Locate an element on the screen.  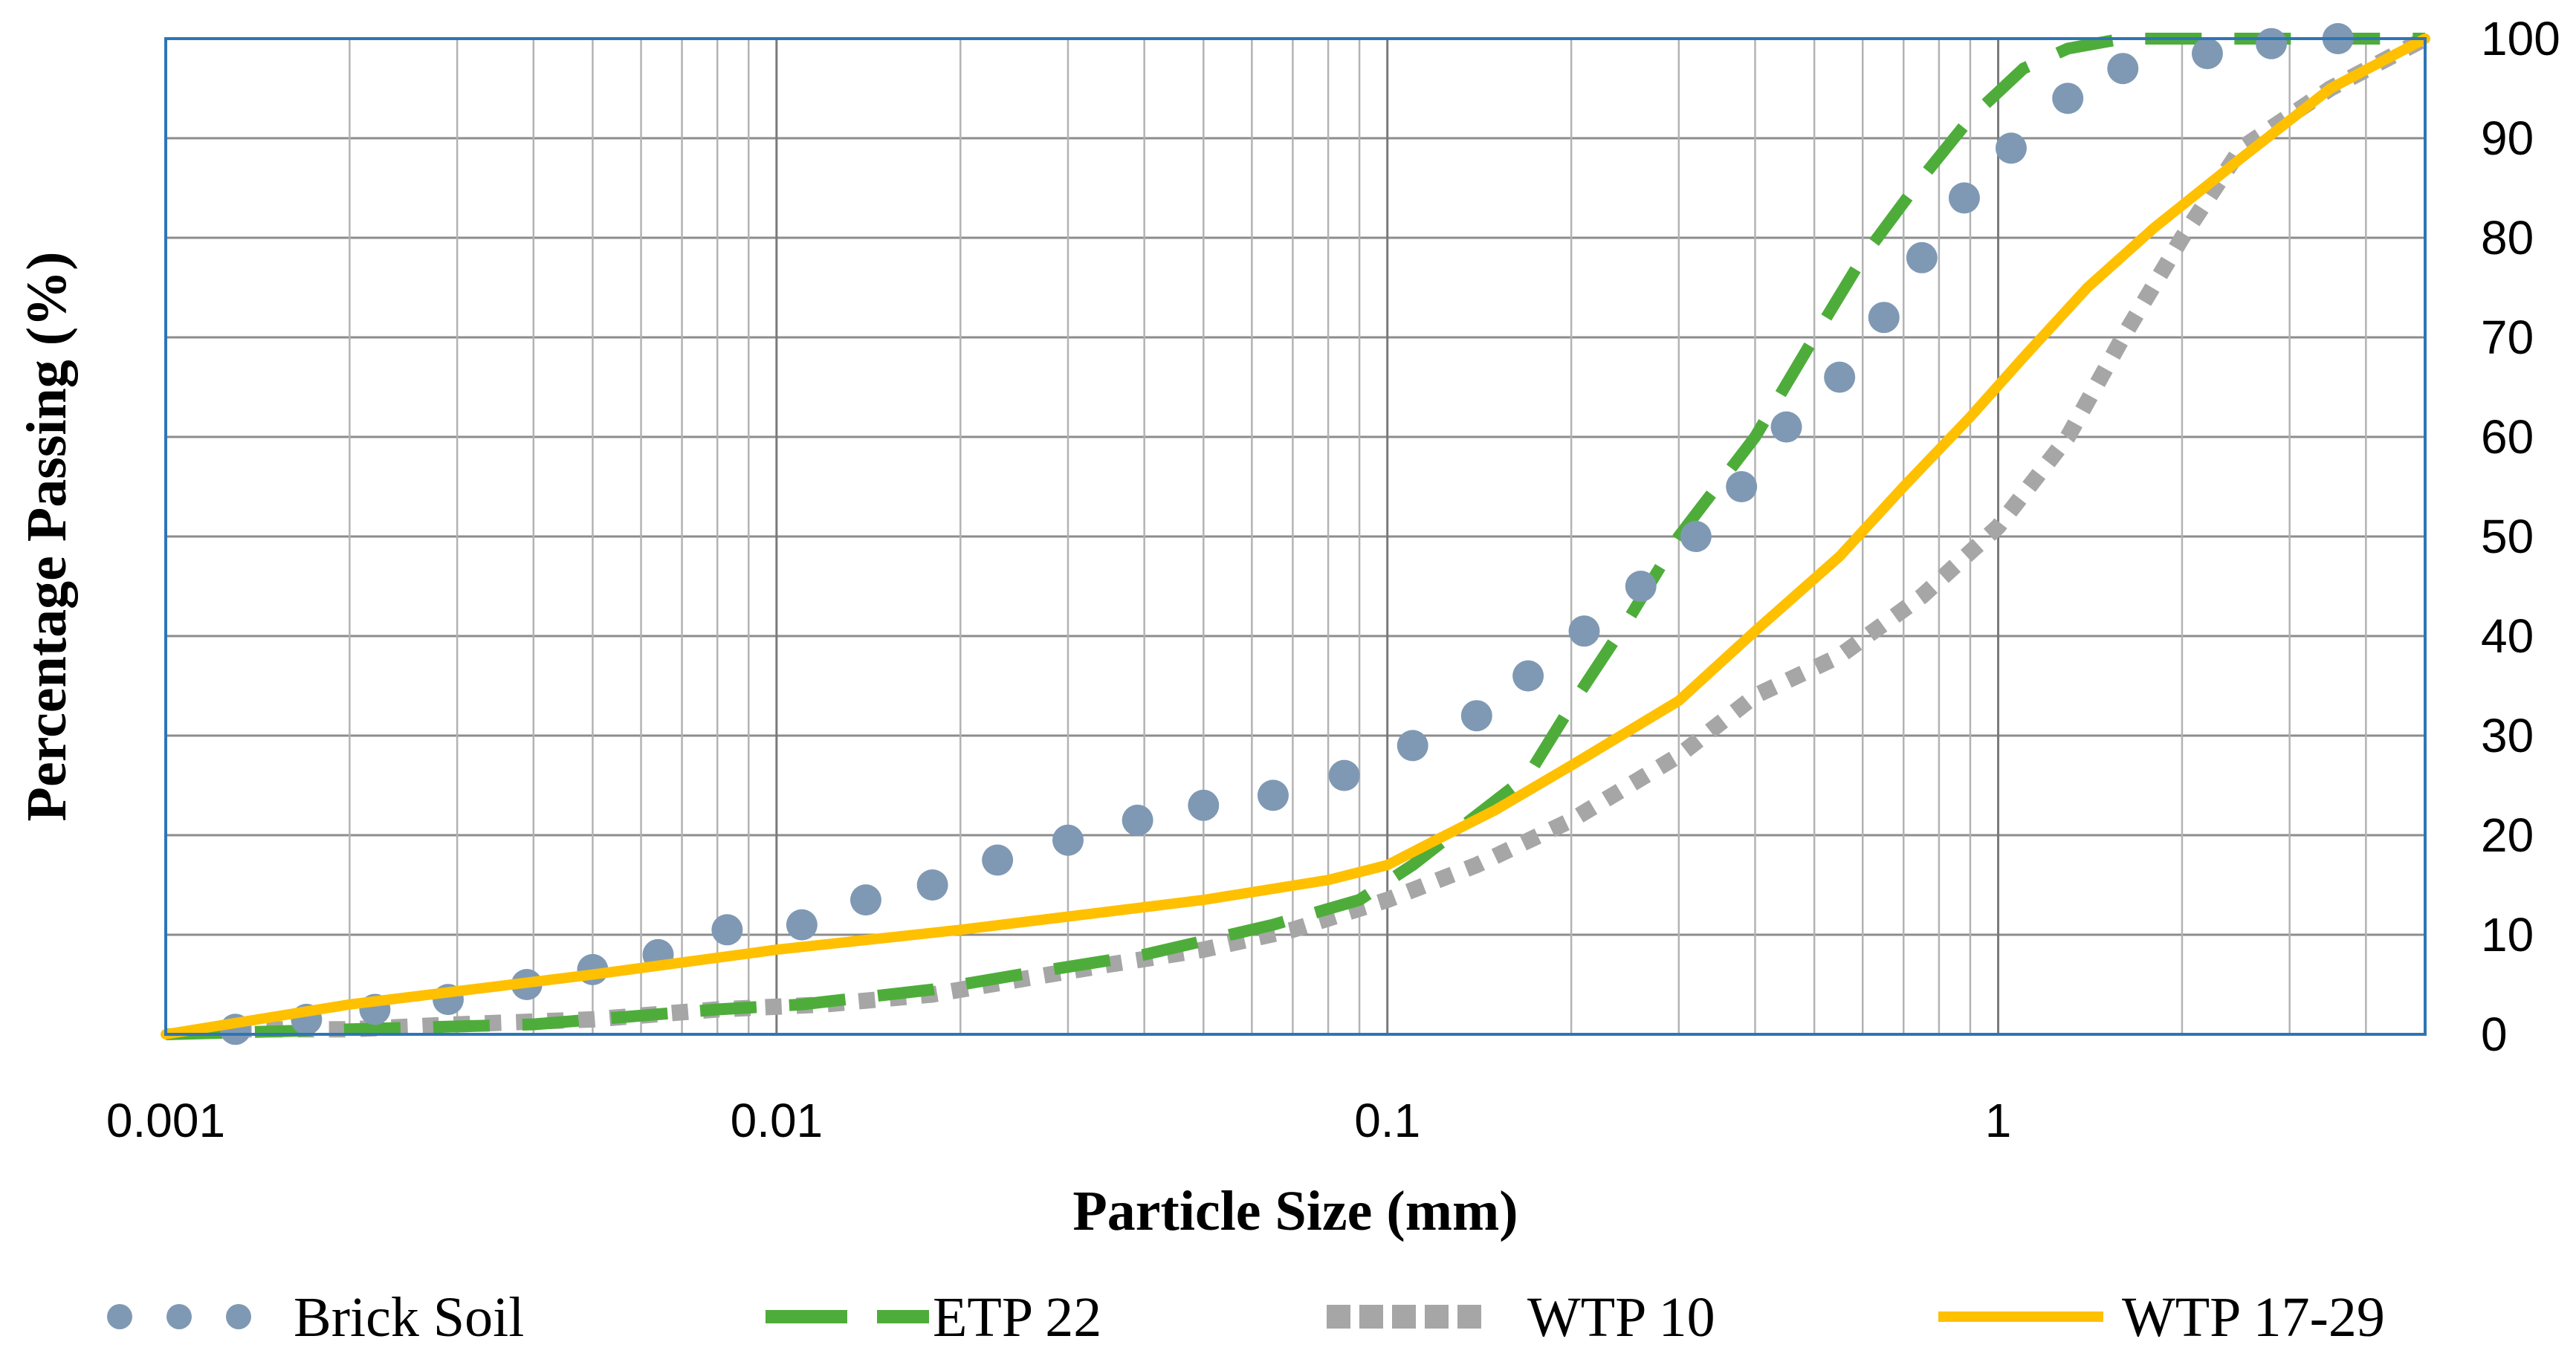
x-tick-label: 0.001 is located at coordinates (165, 1120).